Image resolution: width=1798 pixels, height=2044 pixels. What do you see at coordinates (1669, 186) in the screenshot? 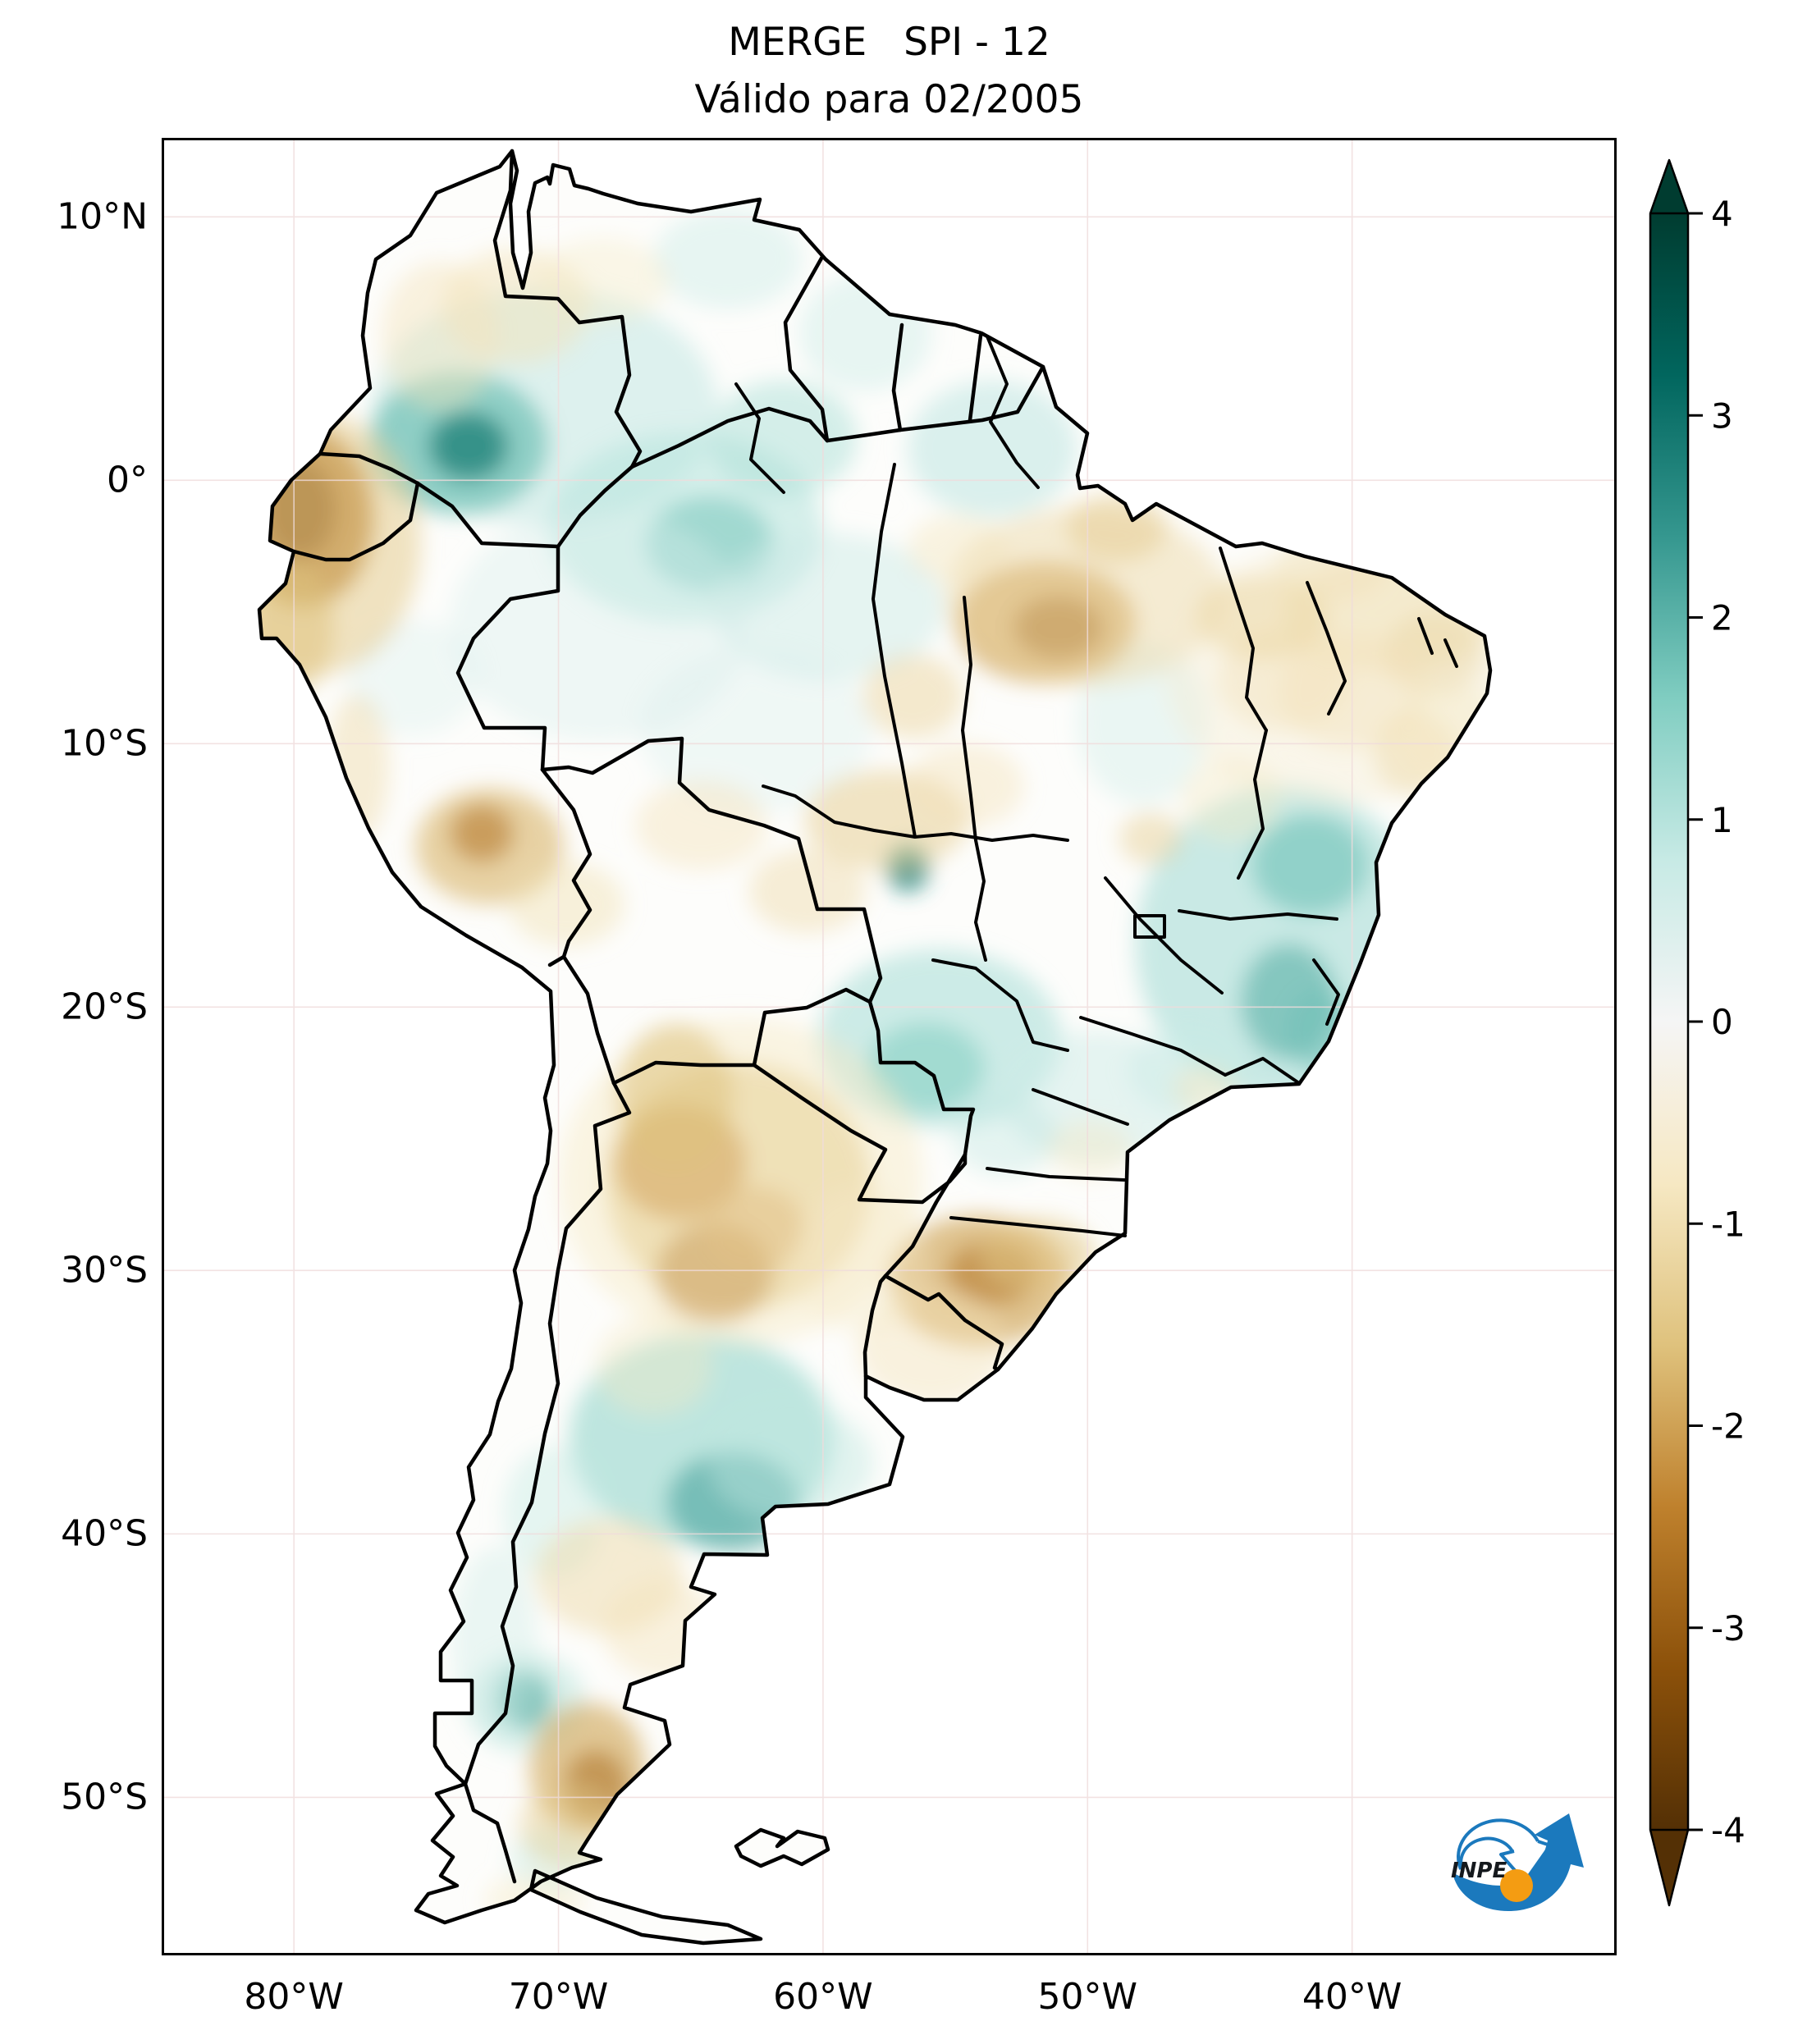
I see `colorbar-extend-max` at bounding box center [1669, 186].